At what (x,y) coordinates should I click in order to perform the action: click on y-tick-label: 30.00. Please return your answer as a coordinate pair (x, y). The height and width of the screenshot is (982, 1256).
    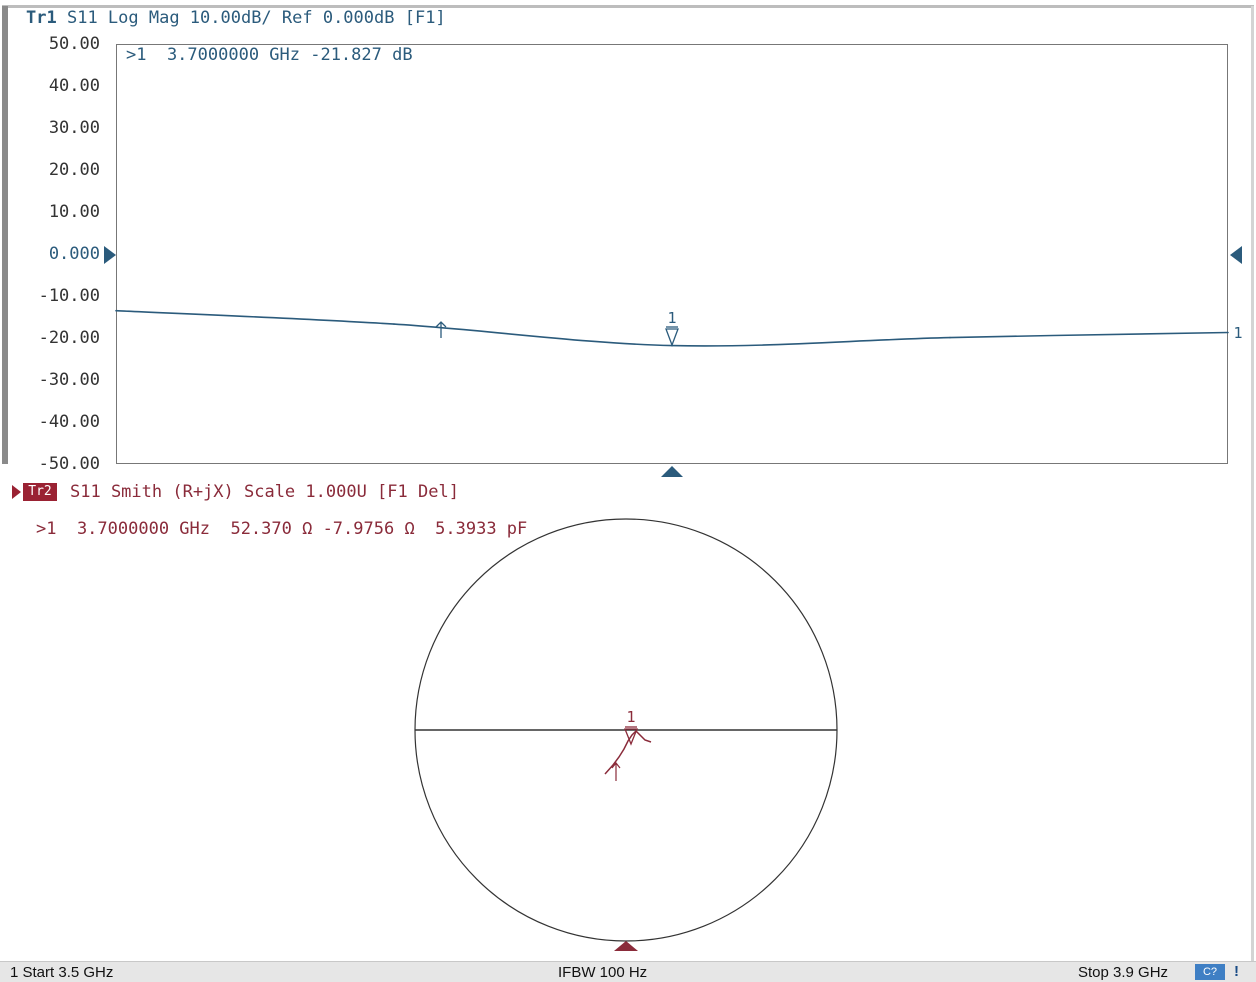
    Looking at the image, I should click on (74, 128).